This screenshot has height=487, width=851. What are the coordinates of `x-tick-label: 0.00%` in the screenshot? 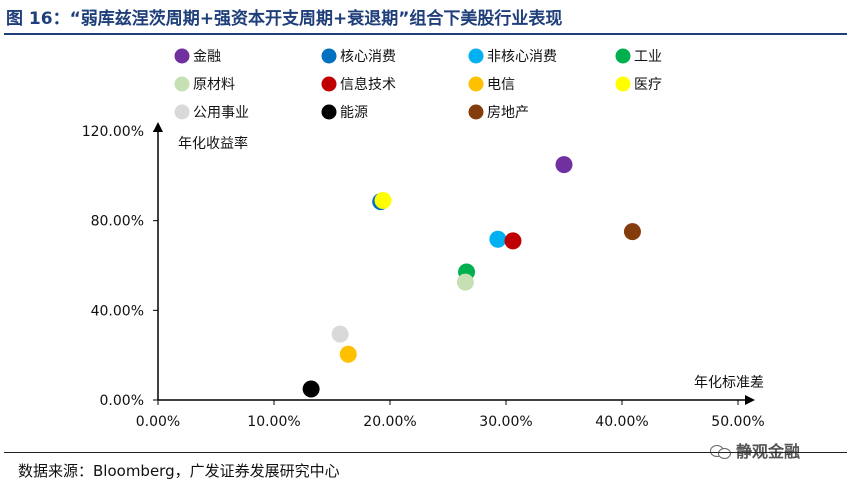 It's located at (158, 422).